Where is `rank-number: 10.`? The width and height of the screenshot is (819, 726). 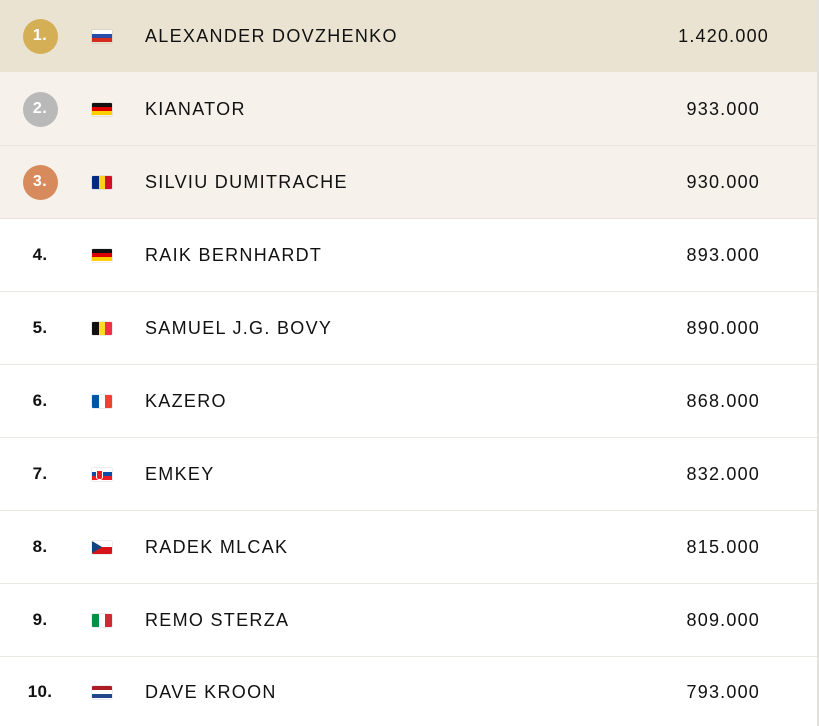
rank-number: 10. is located at coordinates (40, 691).